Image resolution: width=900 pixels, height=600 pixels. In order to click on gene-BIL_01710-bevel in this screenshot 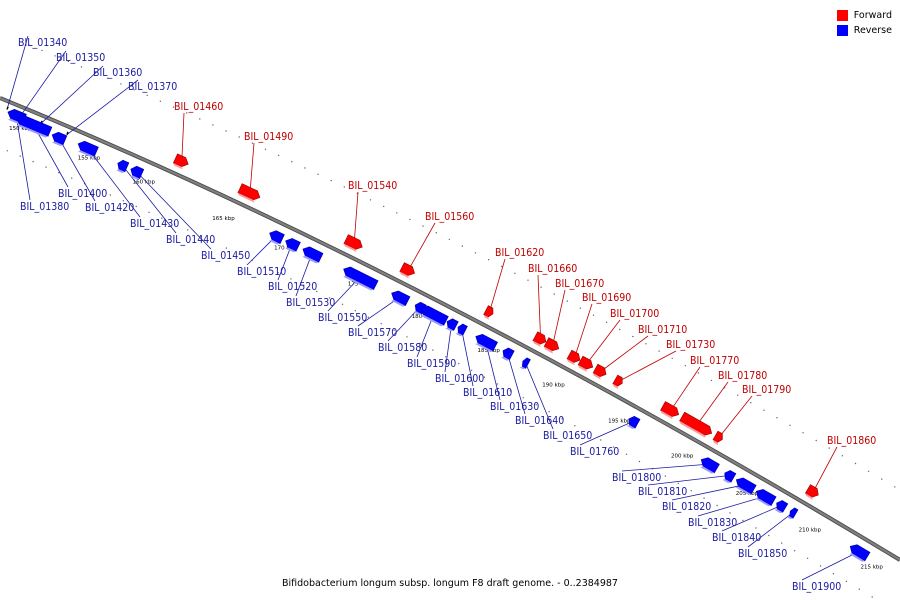, I will do `click(597, 376)`.